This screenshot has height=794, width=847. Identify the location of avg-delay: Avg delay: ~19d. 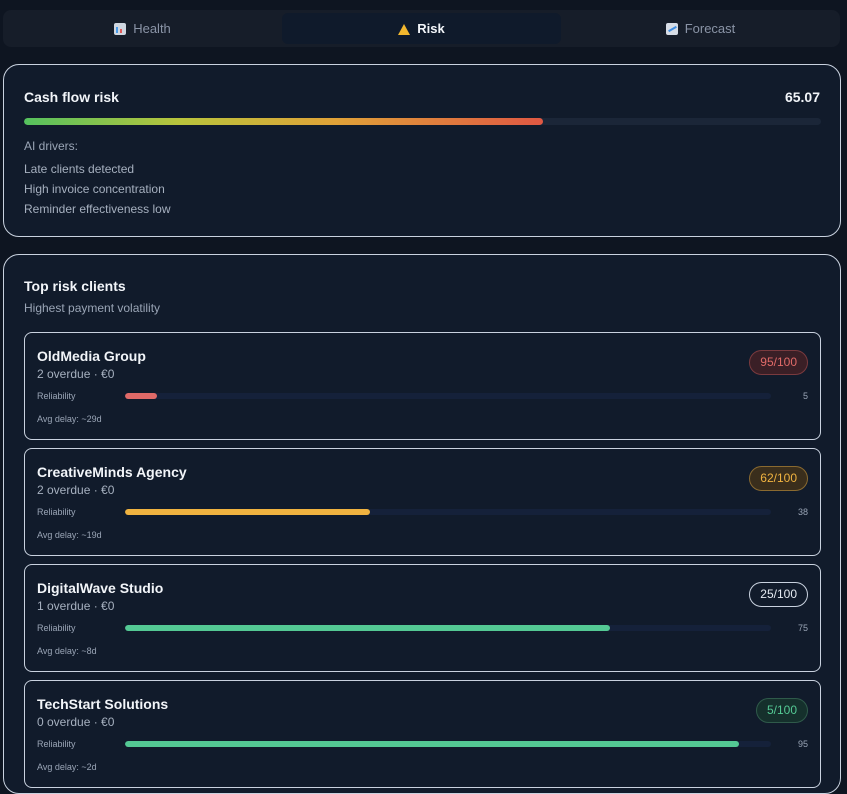
(69, 535).